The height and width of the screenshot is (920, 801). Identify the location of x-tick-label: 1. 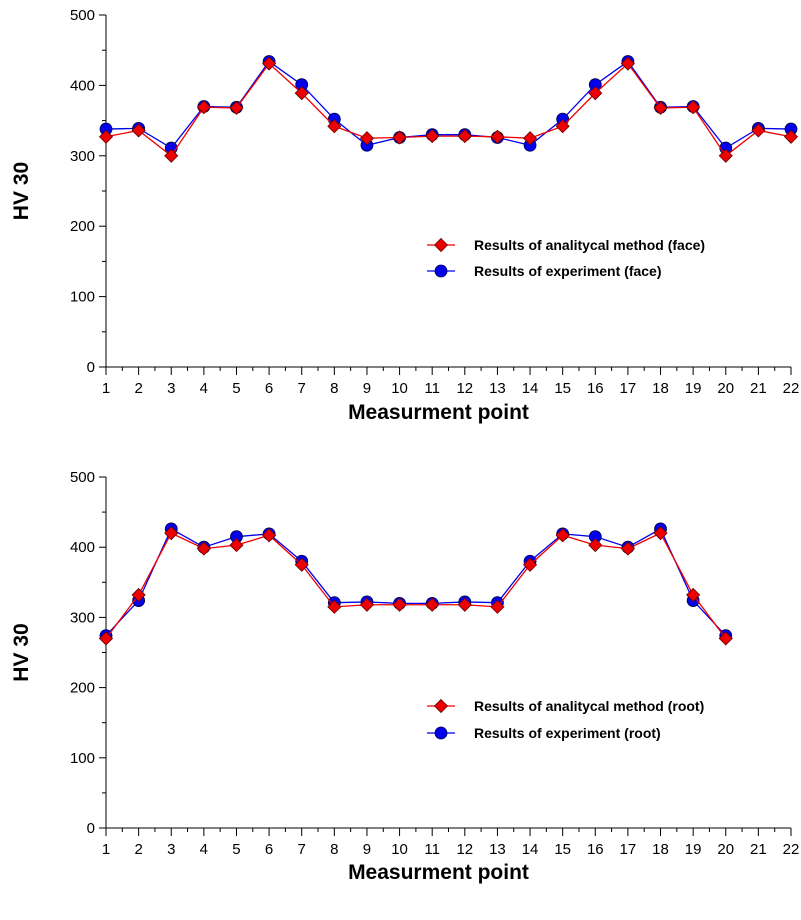
(106, 388).